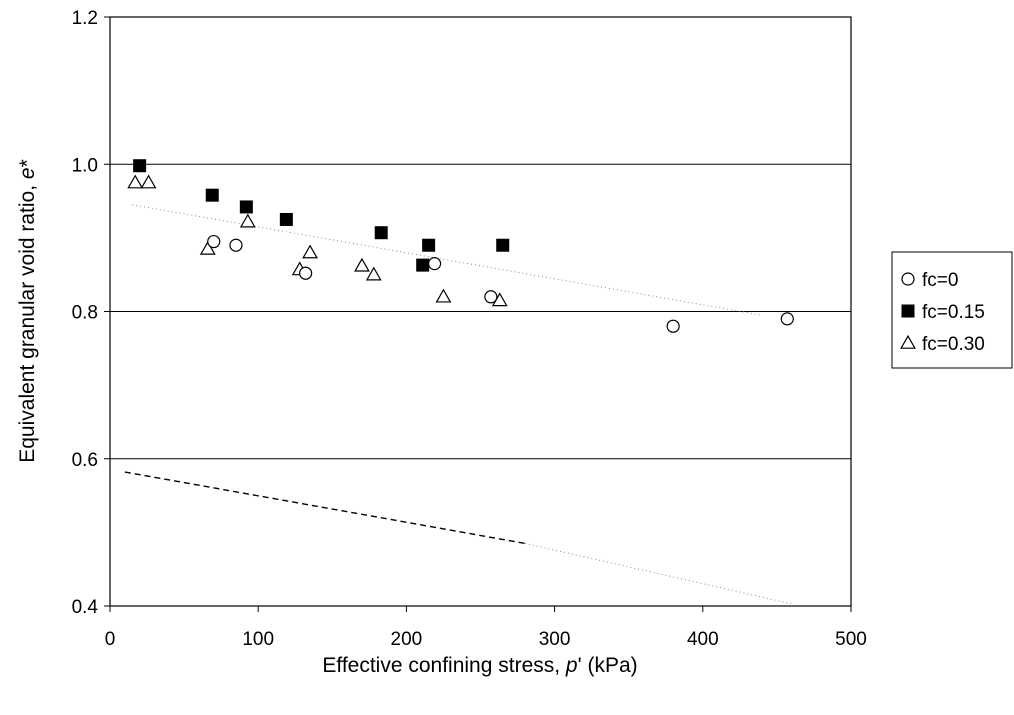  What do you see at coordinates (555, 639) in the screenshot?
I see `x-tick-label: 300` at bounding box center [555, 639].